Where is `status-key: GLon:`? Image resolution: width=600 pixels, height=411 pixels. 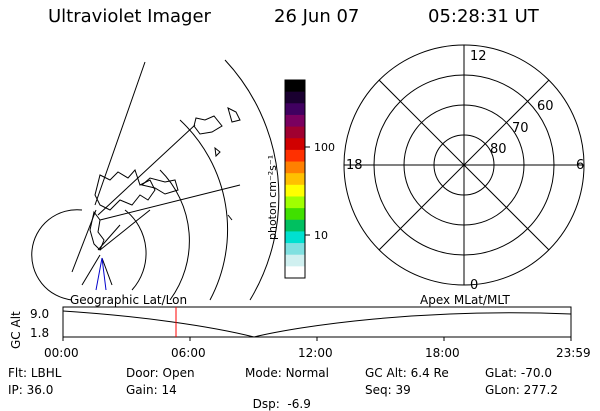 status-key: GLon: is located at coordinates (502, 390).